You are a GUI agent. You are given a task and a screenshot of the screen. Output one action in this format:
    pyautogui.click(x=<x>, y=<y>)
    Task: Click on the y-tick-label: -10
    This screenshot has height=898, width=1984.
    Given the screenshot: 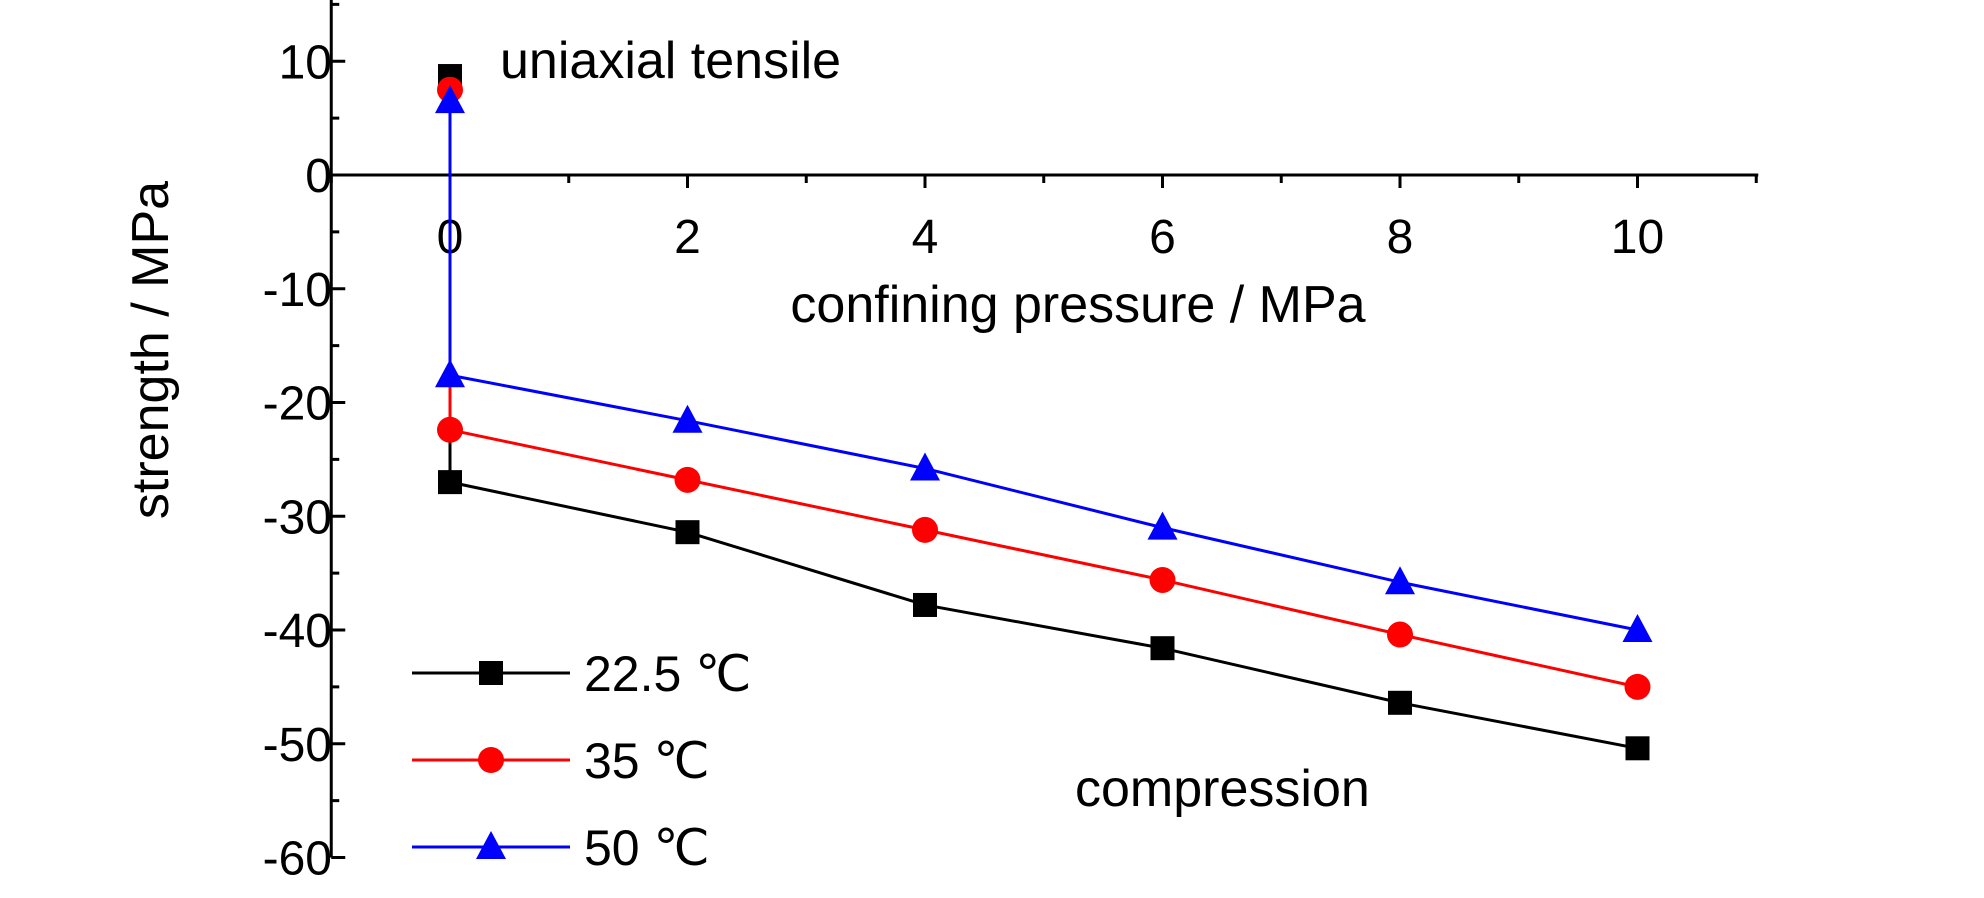 What is the action you would take?
    pyautogui.click(x=297, y=290)
    